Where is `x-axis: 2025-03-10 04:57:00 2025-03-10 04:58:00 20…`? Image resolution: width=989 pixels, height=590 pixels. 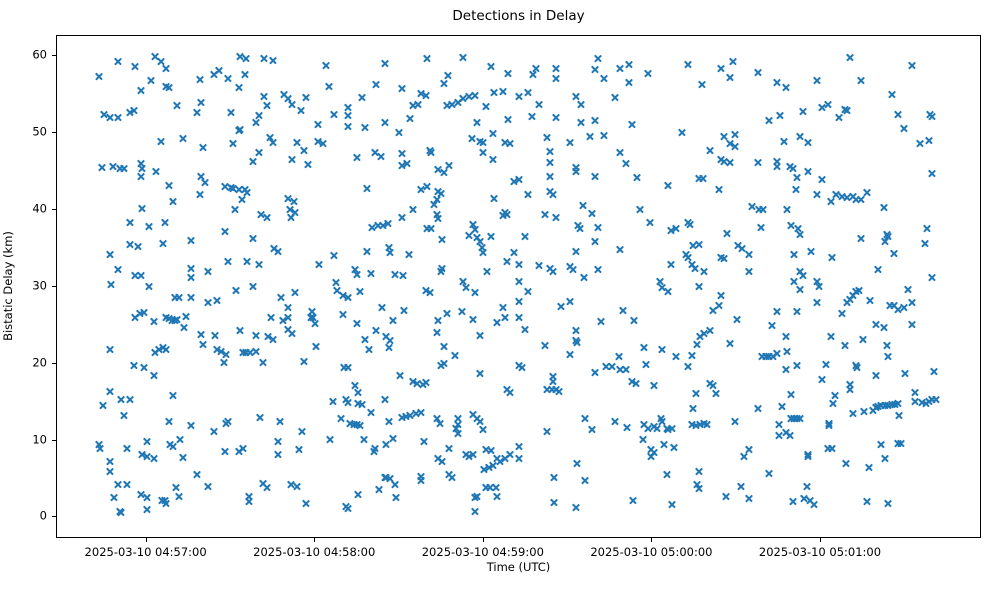 x-axis: 2025-03-10 04:57:00 2025-03-10 04:58:00 20… is located at coordinates (518, 558).